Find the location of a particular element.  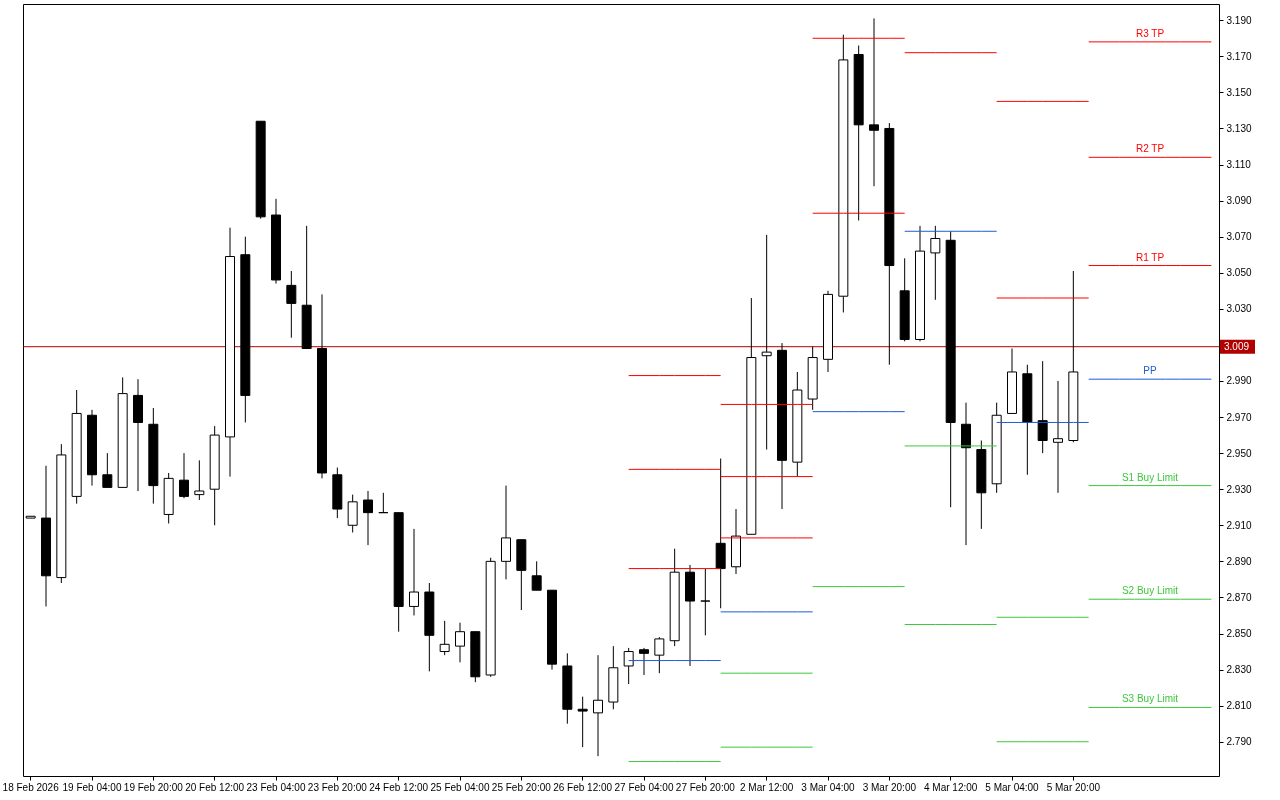

series-label: R2 TP is located at coordinates (1150, 149).